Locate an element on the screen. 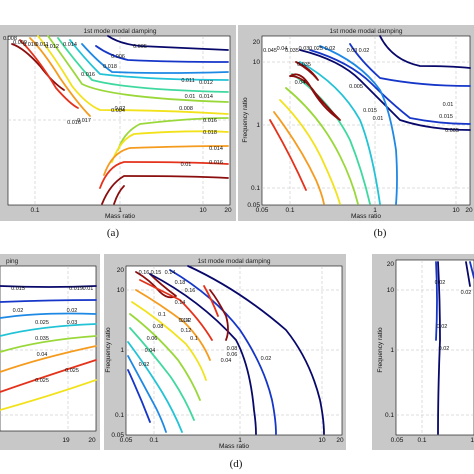  panel-b-y-label: Frequency ratio is located at coordinates (245, 120).